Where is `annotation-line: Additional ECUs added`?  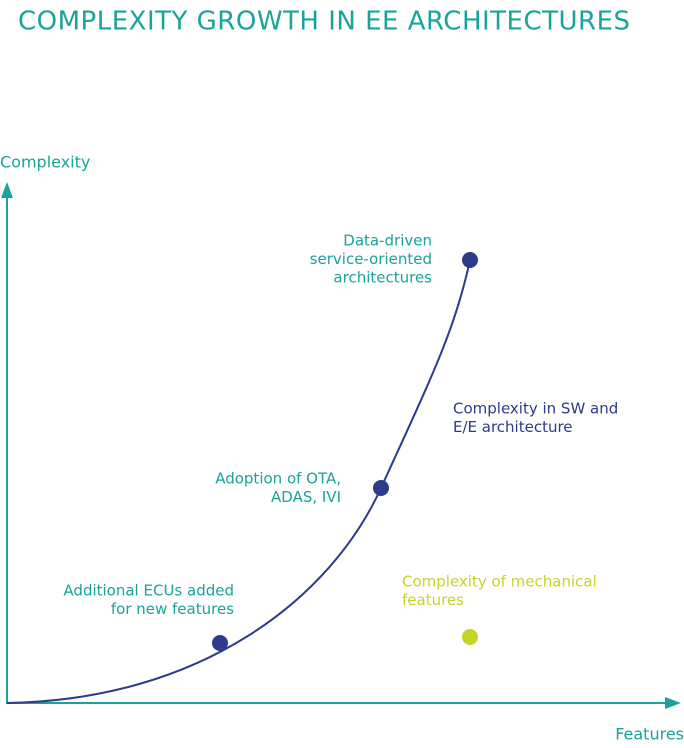 annotation-line: Additional ECUs added is located at coordinates (148, 591).